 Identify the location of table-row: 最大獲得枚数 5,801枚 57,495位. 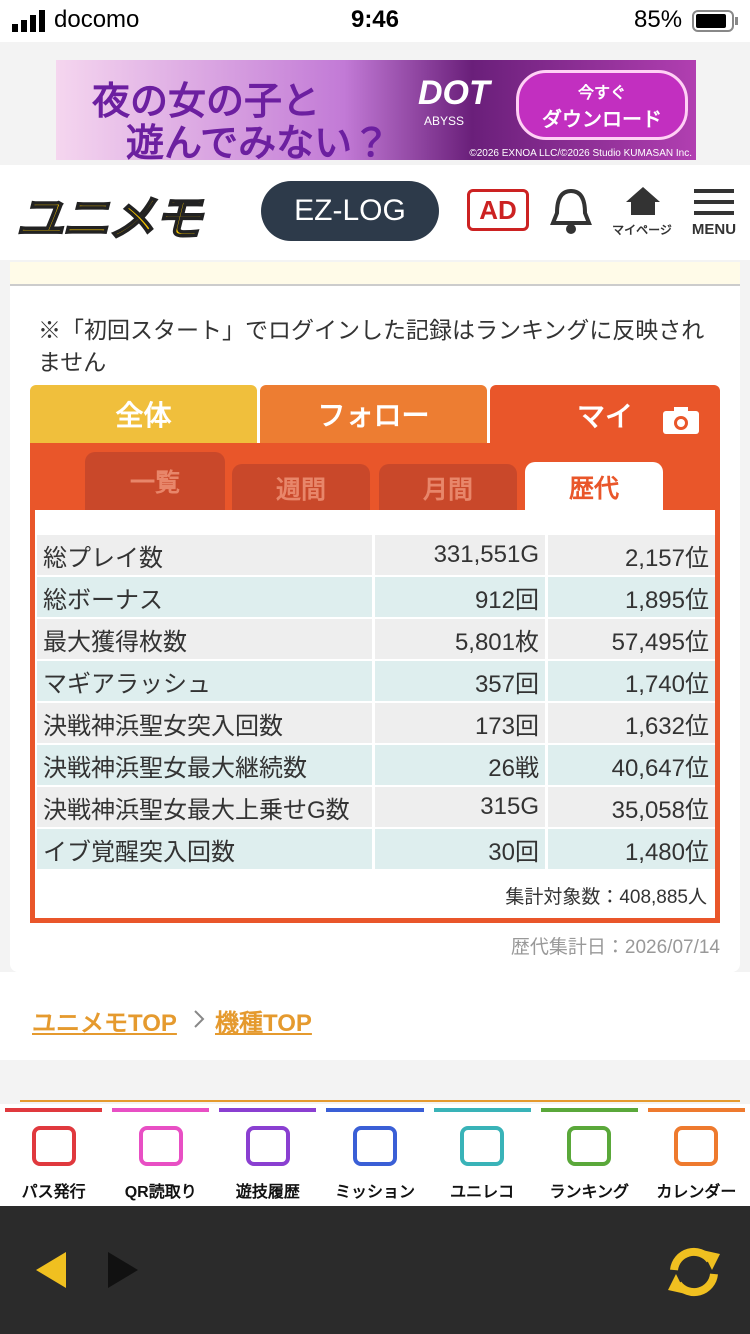
(376, 639).